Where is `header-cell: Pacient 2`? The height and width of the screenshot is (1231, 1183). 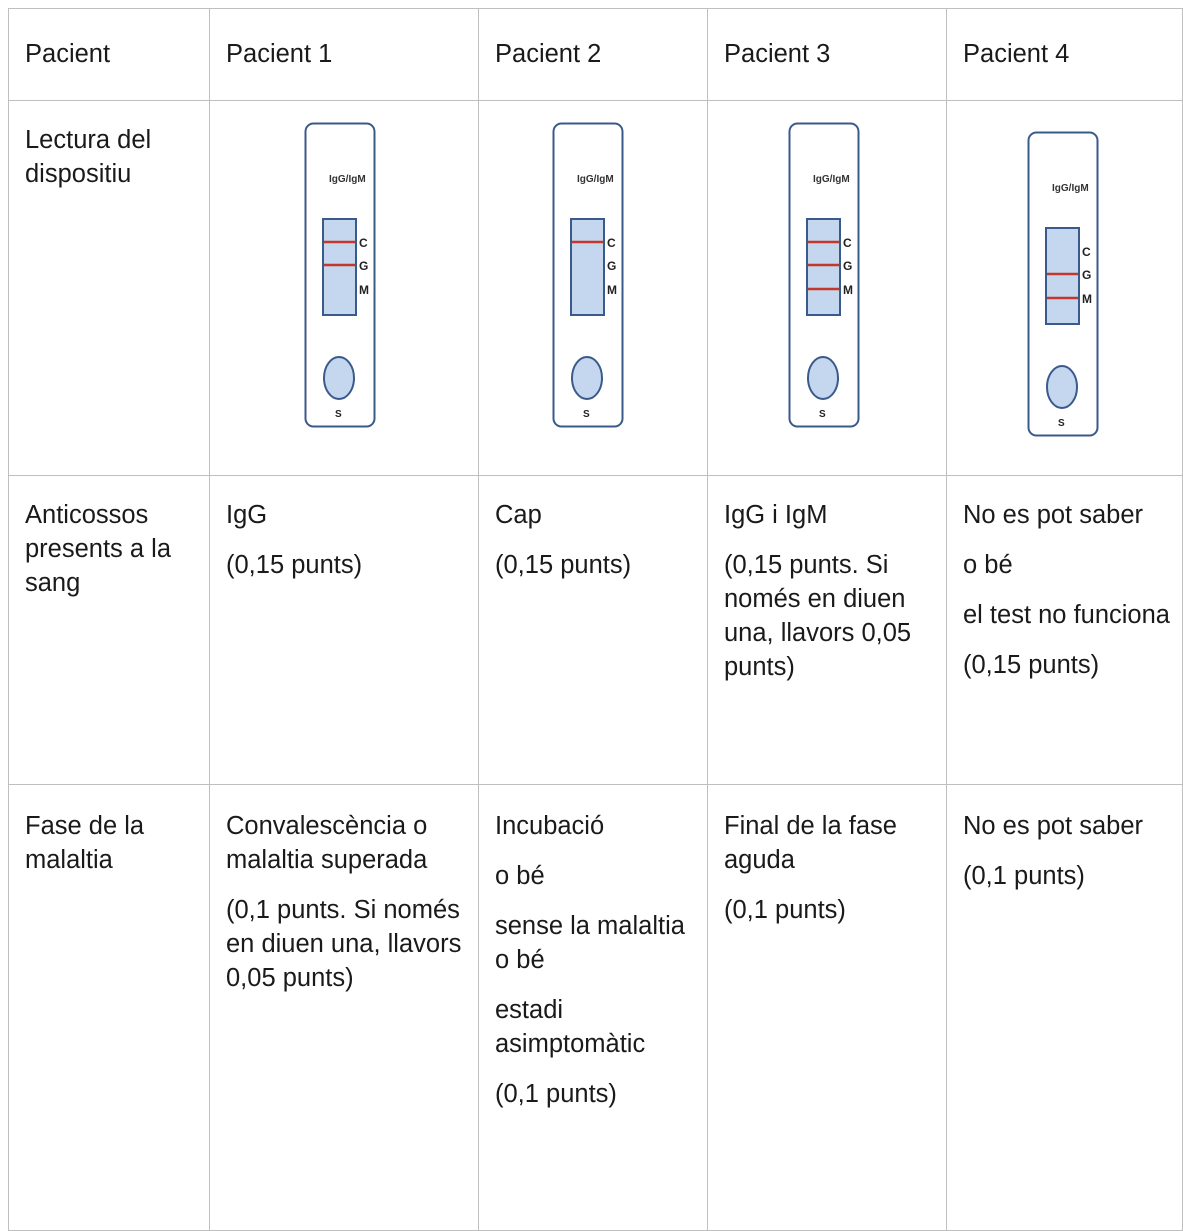
header-cell: Pacient 2 is located at coordinates (548, 54).